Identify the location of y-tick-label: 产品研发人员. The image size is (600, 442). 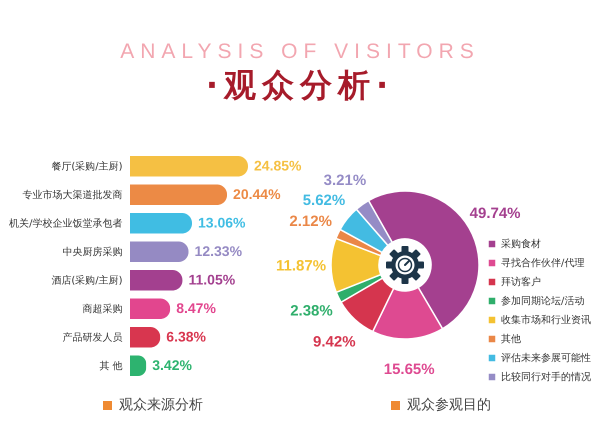
(92, 337).